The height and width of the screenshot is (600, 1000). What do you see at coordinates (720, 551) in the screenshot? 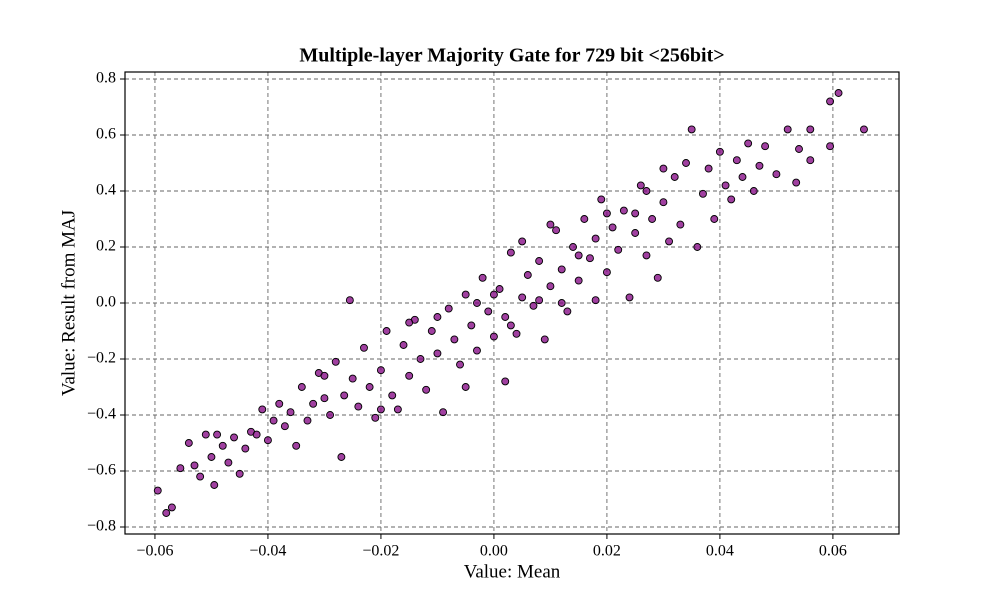
I see `x-tick-label: 0.04` at bounding box center [720, 551].